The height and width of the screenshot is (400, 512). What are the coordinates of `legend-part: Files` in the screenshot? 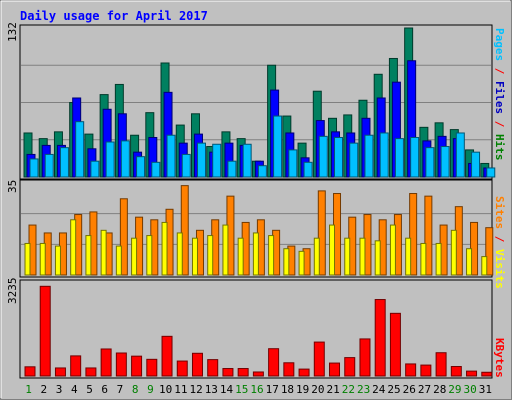 It's located at (499, 97).